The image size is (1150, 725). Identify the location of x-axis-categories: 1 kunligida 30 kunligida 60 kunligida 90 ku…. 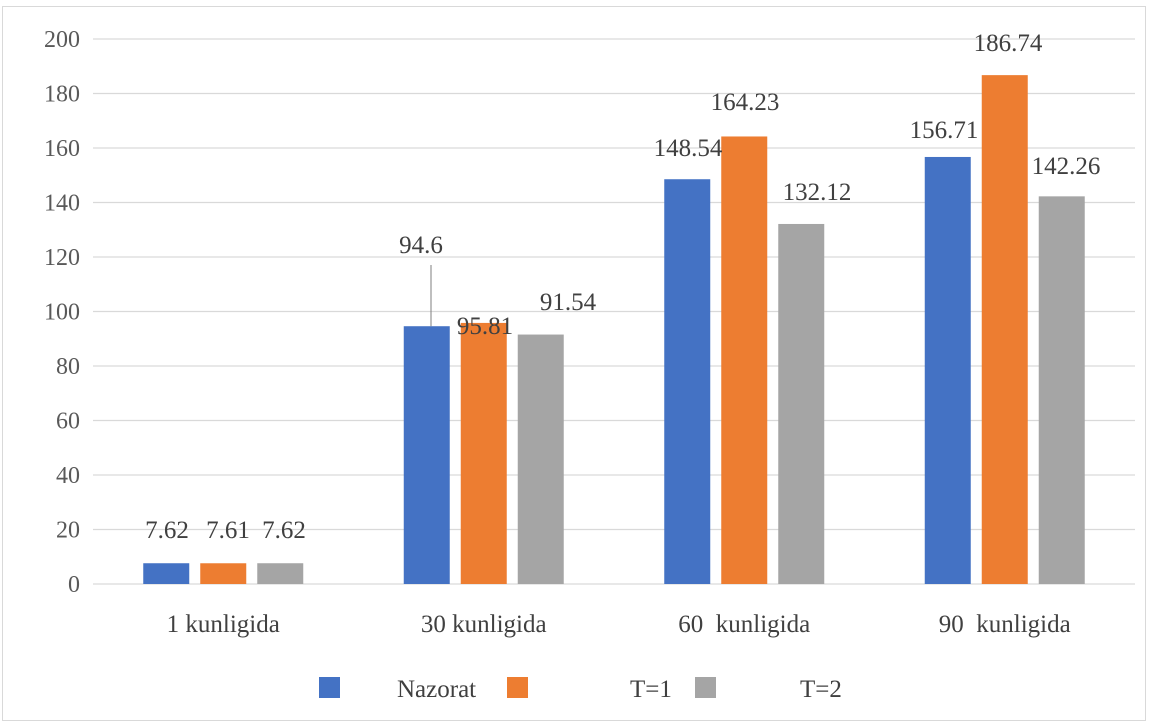
(619, 624).